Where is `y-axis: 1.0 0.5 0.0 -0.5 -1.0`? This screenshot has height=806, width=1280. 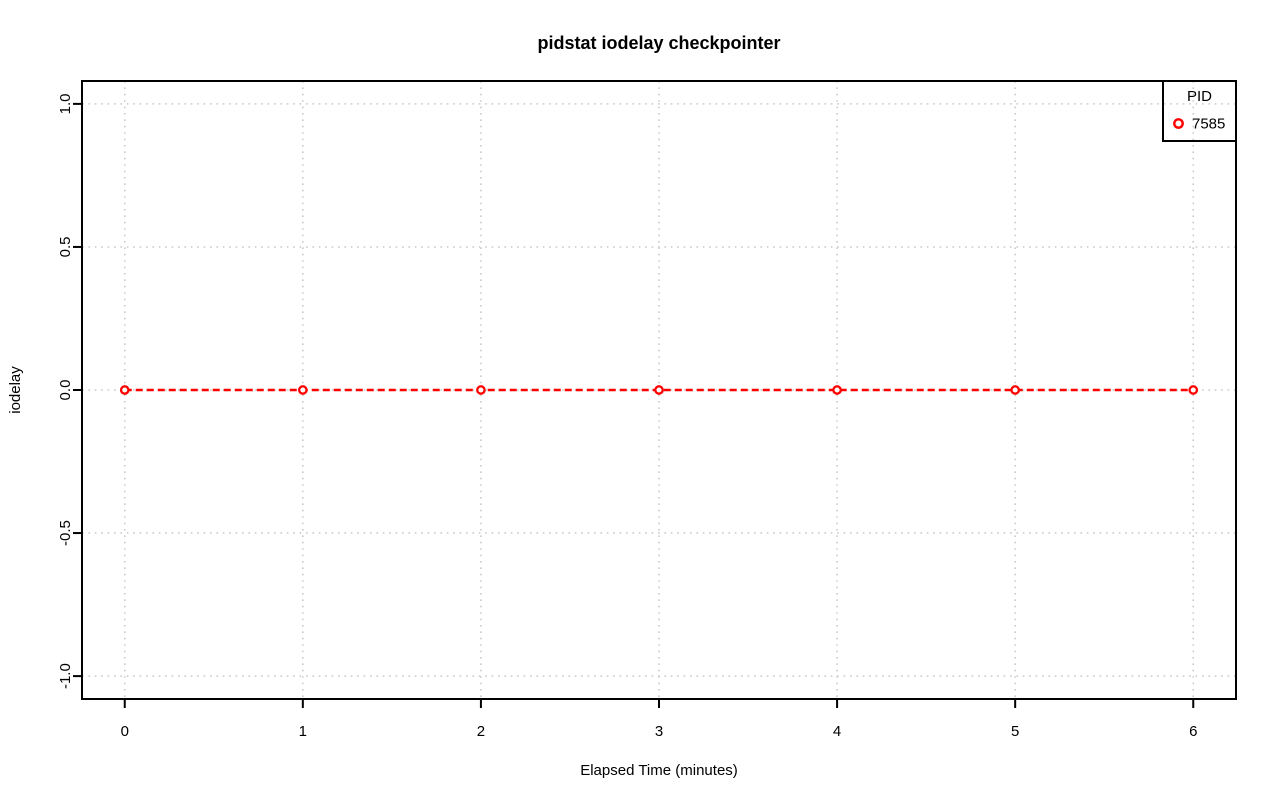
y-axis: 1.0 0.5 0.0 -0.5 -1.0 is located at coordinates (69, 391).